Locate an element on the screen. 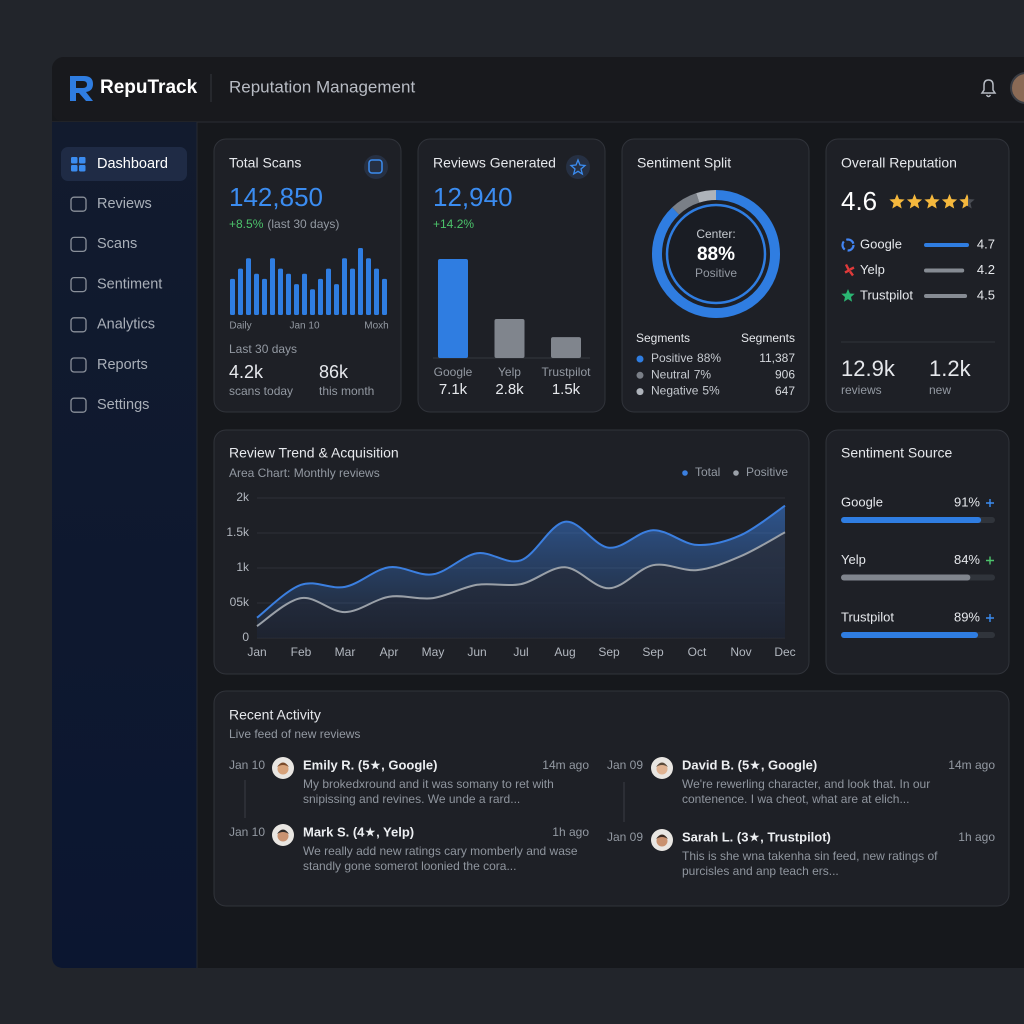 The height and width of the screenshot is (1024, 1024). period-label: Last 30 days is located at coordinates (263, 349).